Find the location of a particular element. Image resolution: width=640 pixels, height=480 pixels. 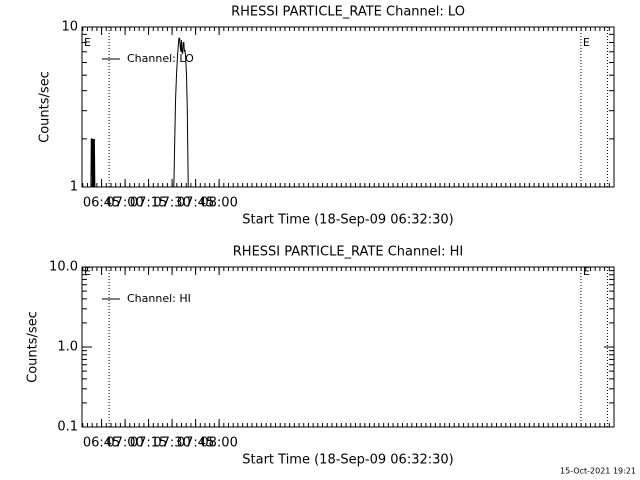

y-tick-label: 10.0 is located at coordinates (63, 267).